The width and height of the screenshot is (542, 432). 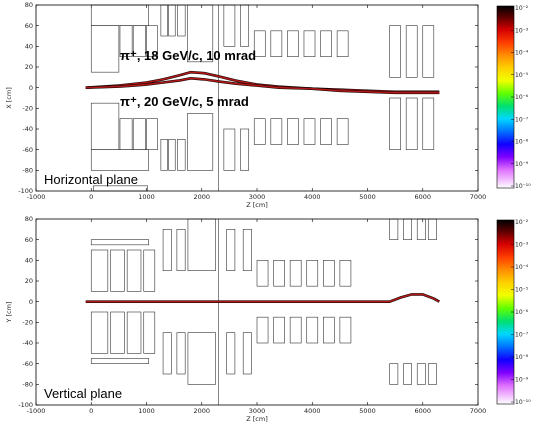 What do you see at coordinates (29, 261) in the screenshot?
I see `y-tick-label: 40` at bounding box center [29, 261].